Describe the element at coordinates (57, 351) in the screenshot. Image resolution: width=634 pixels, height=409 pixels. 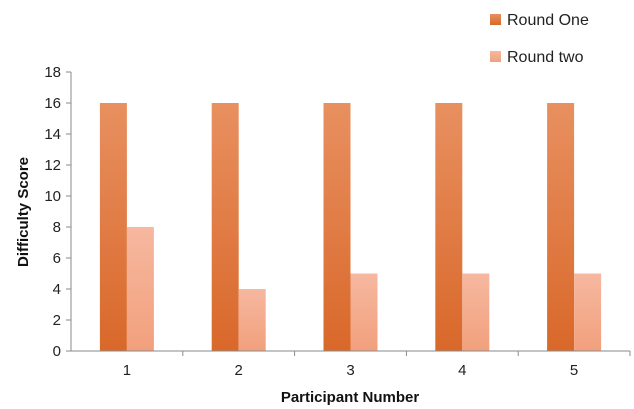
I see `y-tick-label: 0` at that location.